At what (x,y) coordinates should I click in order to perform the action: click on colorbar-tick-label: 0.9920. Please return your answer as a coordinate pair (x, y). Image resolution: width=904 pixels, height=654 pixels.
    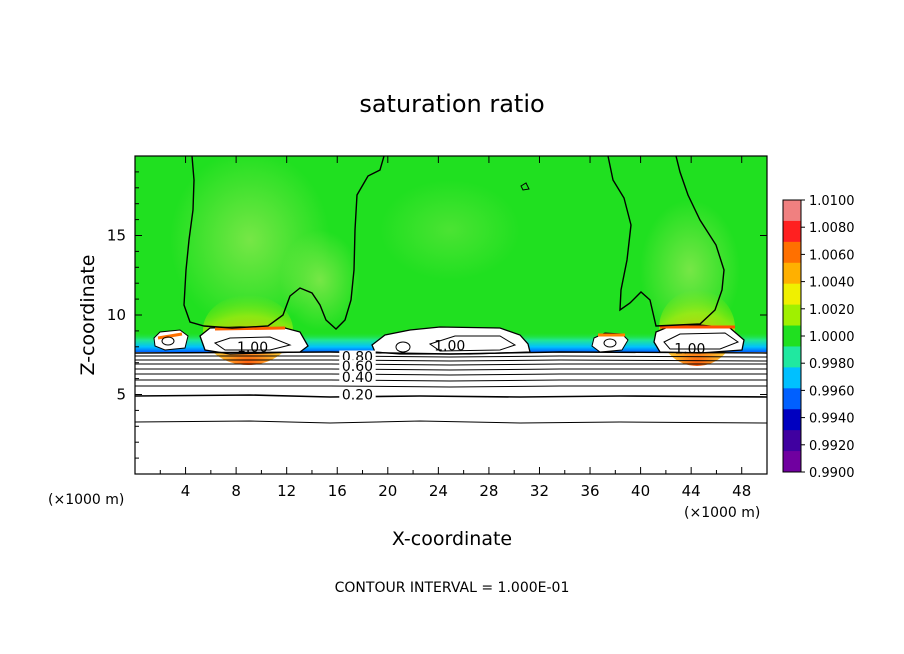
    Looking at the image, I should click on (832, 446).